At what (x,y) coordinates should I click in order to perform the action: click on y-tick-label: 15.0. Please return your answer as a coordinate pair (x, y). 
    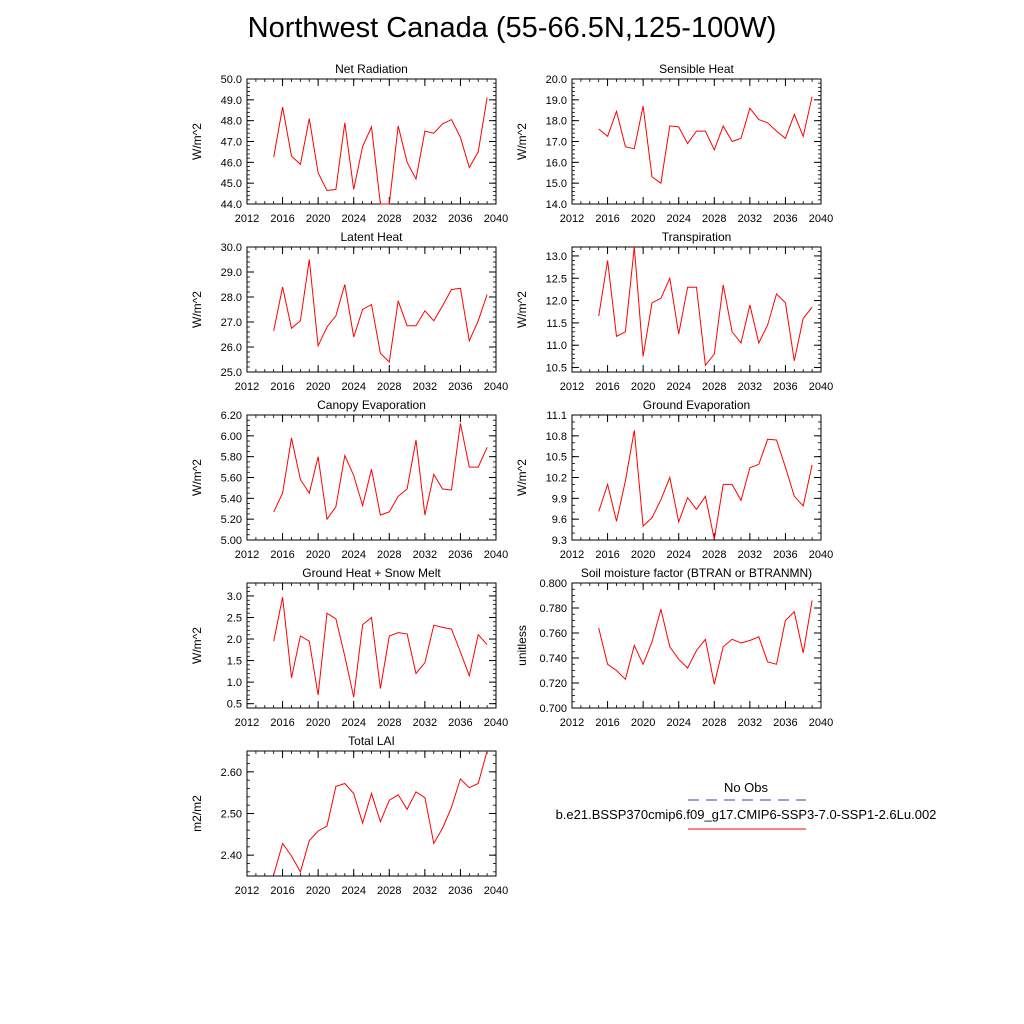
    Looking at the image, I should click on (556, 184).